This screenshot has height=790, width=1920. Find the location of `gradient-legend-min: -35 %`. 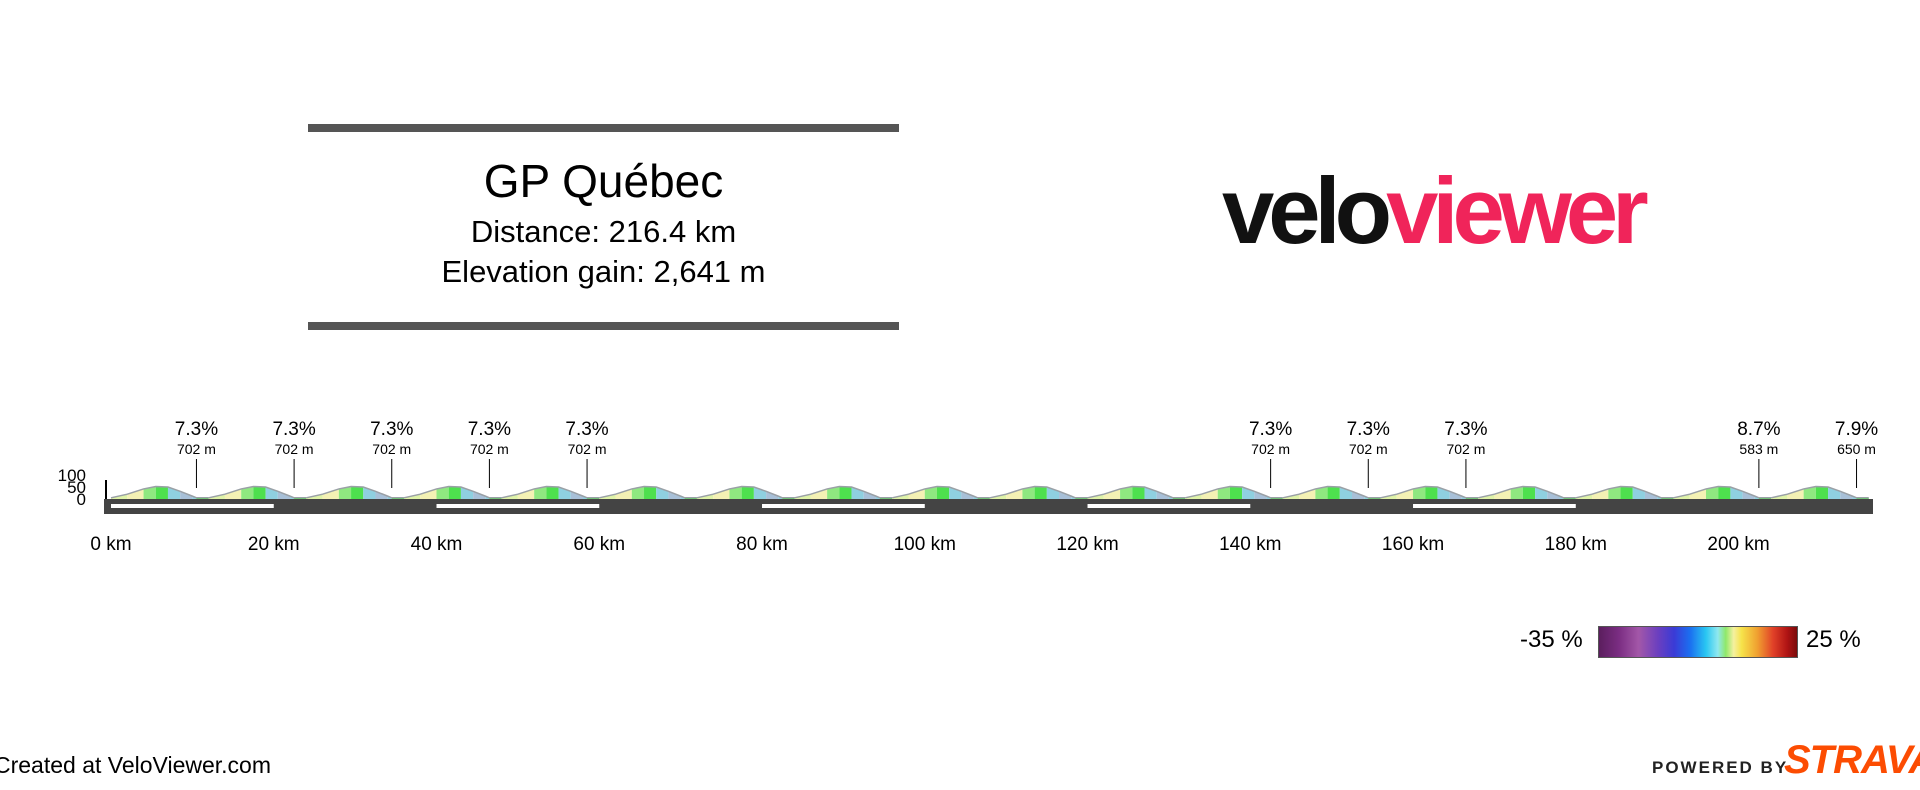

gradient-legend-min: -35 % is located at coordinates (1551, 639).